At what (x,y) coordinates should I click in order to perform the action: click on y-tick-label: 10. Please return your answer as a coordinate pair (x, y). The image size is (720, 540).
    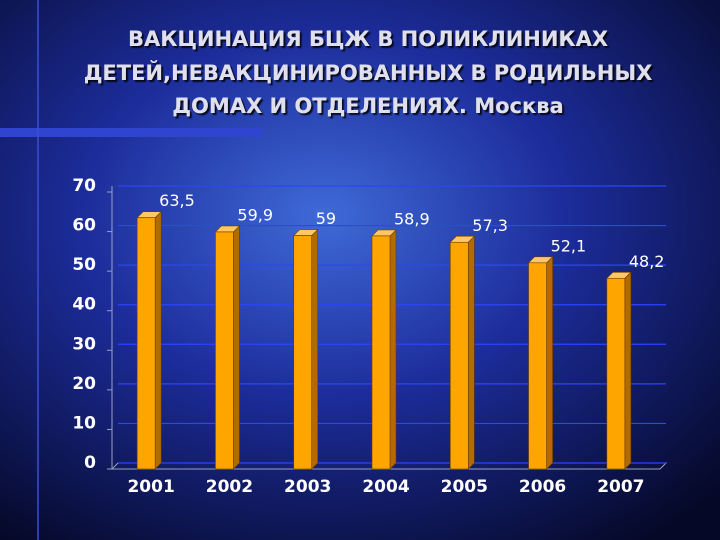
    Looking at the image, I should click on (84, 423).